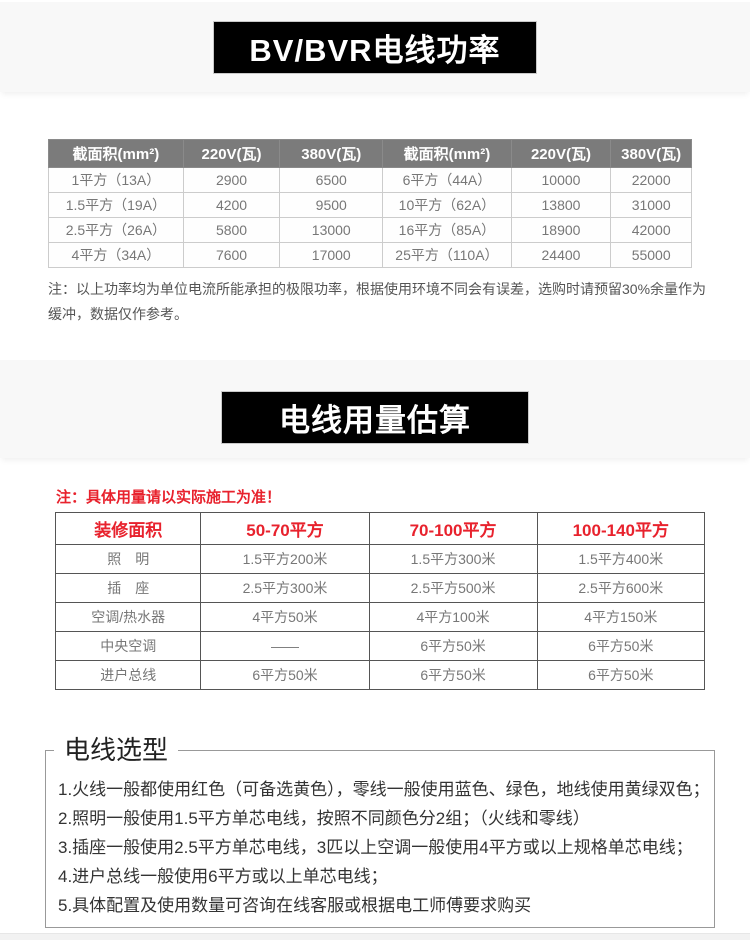 This screenshot has height=940, width=750. I want to click on section1-title-banner: BV/BVR电线功率, so click(375, 47).